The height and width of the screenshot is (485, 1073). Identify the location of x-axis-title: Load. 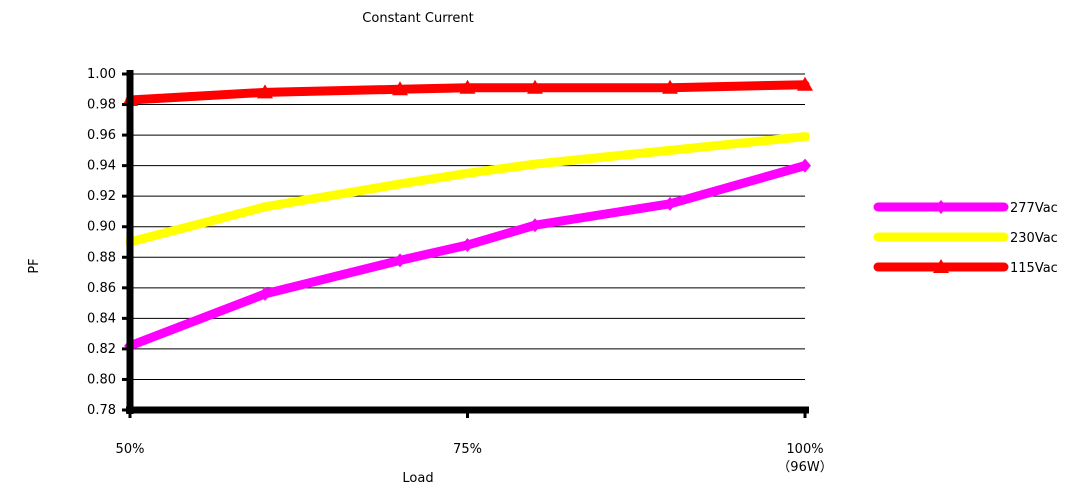
(417, 478).